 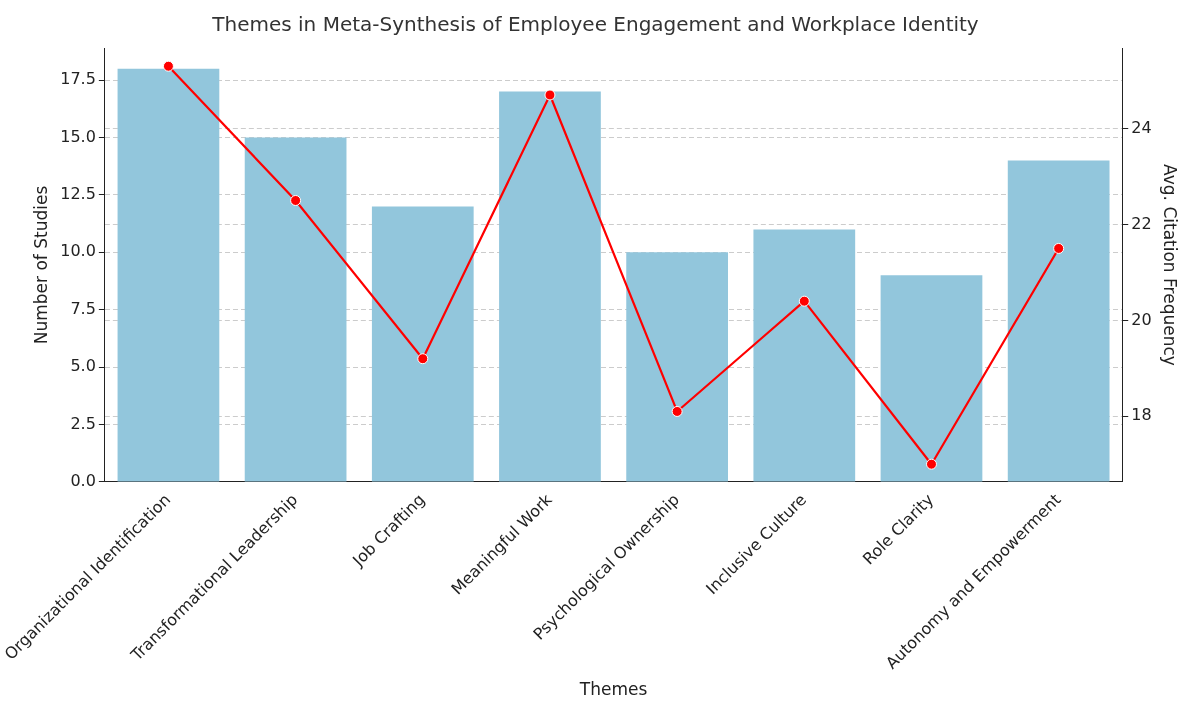 What do you see at coordinates (78, 79) in the screenshot?
I see `y-tick-label: 17.5` at bounding box center [78, 79].